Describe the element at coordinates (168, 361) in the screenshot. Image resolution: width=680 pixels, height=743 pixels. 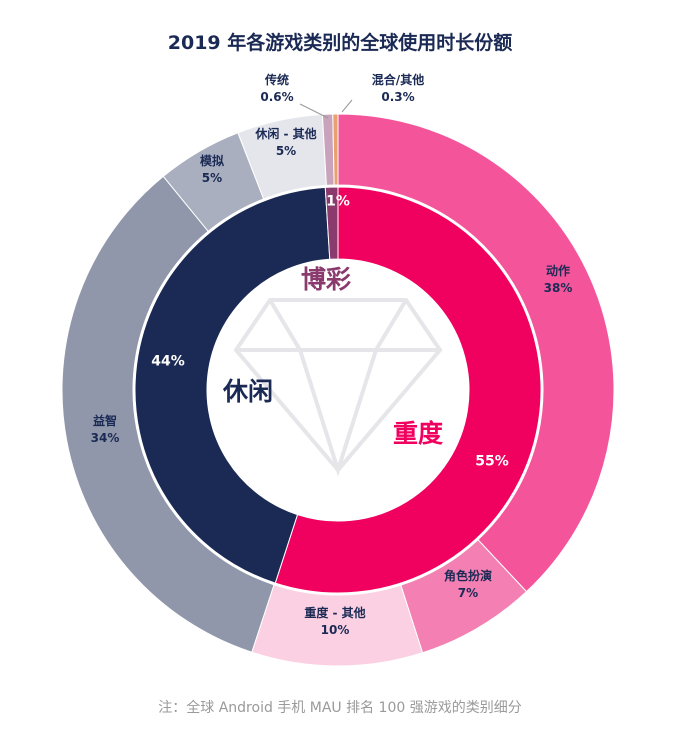
I see `label-casual-pct: 44%` at that location.